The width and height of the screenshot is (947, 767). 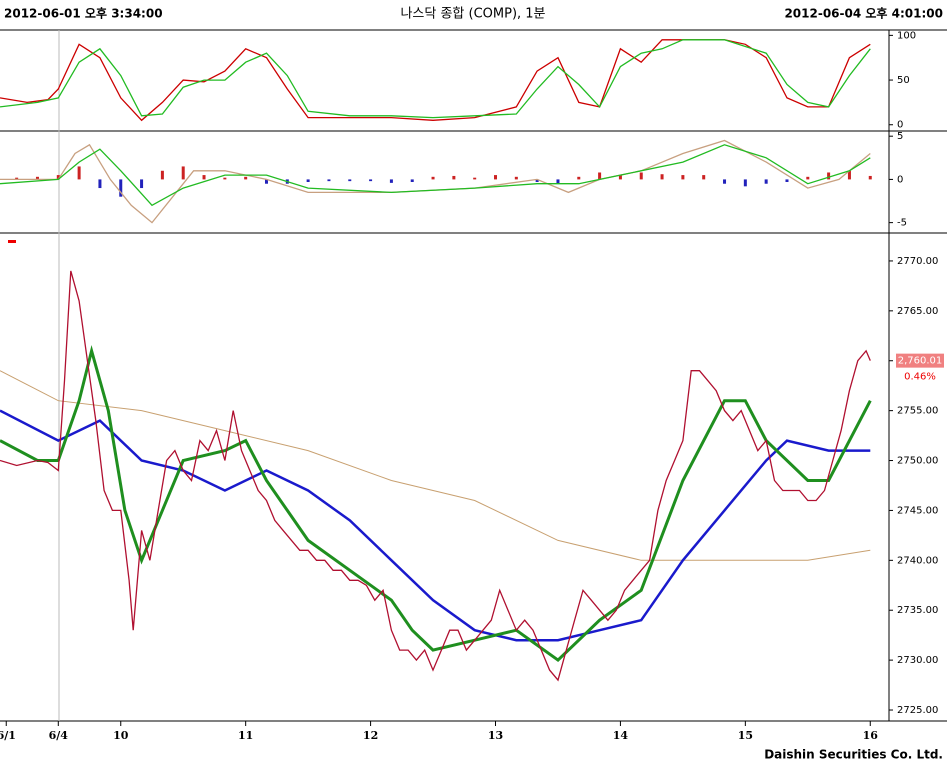 What do you see at coordinates (917, 461) in the screenshot?
I see `y-tick-label: 2750.00` at bounding box center [917, 461].